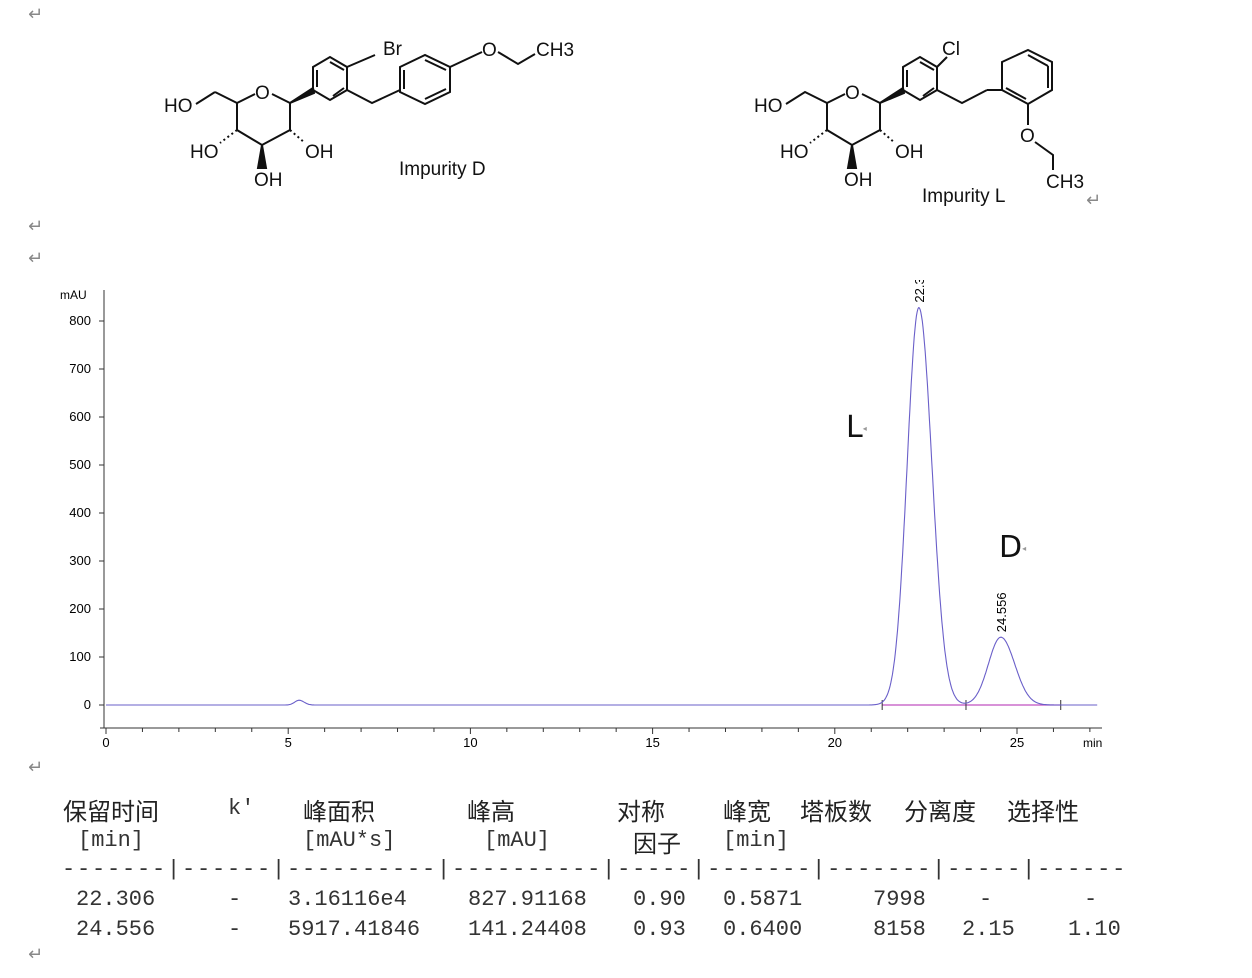  What do you see at coordinates (527, 929) in the screenshot?
I see `cell-height: 141.24408` at bounding box center [527, 929].